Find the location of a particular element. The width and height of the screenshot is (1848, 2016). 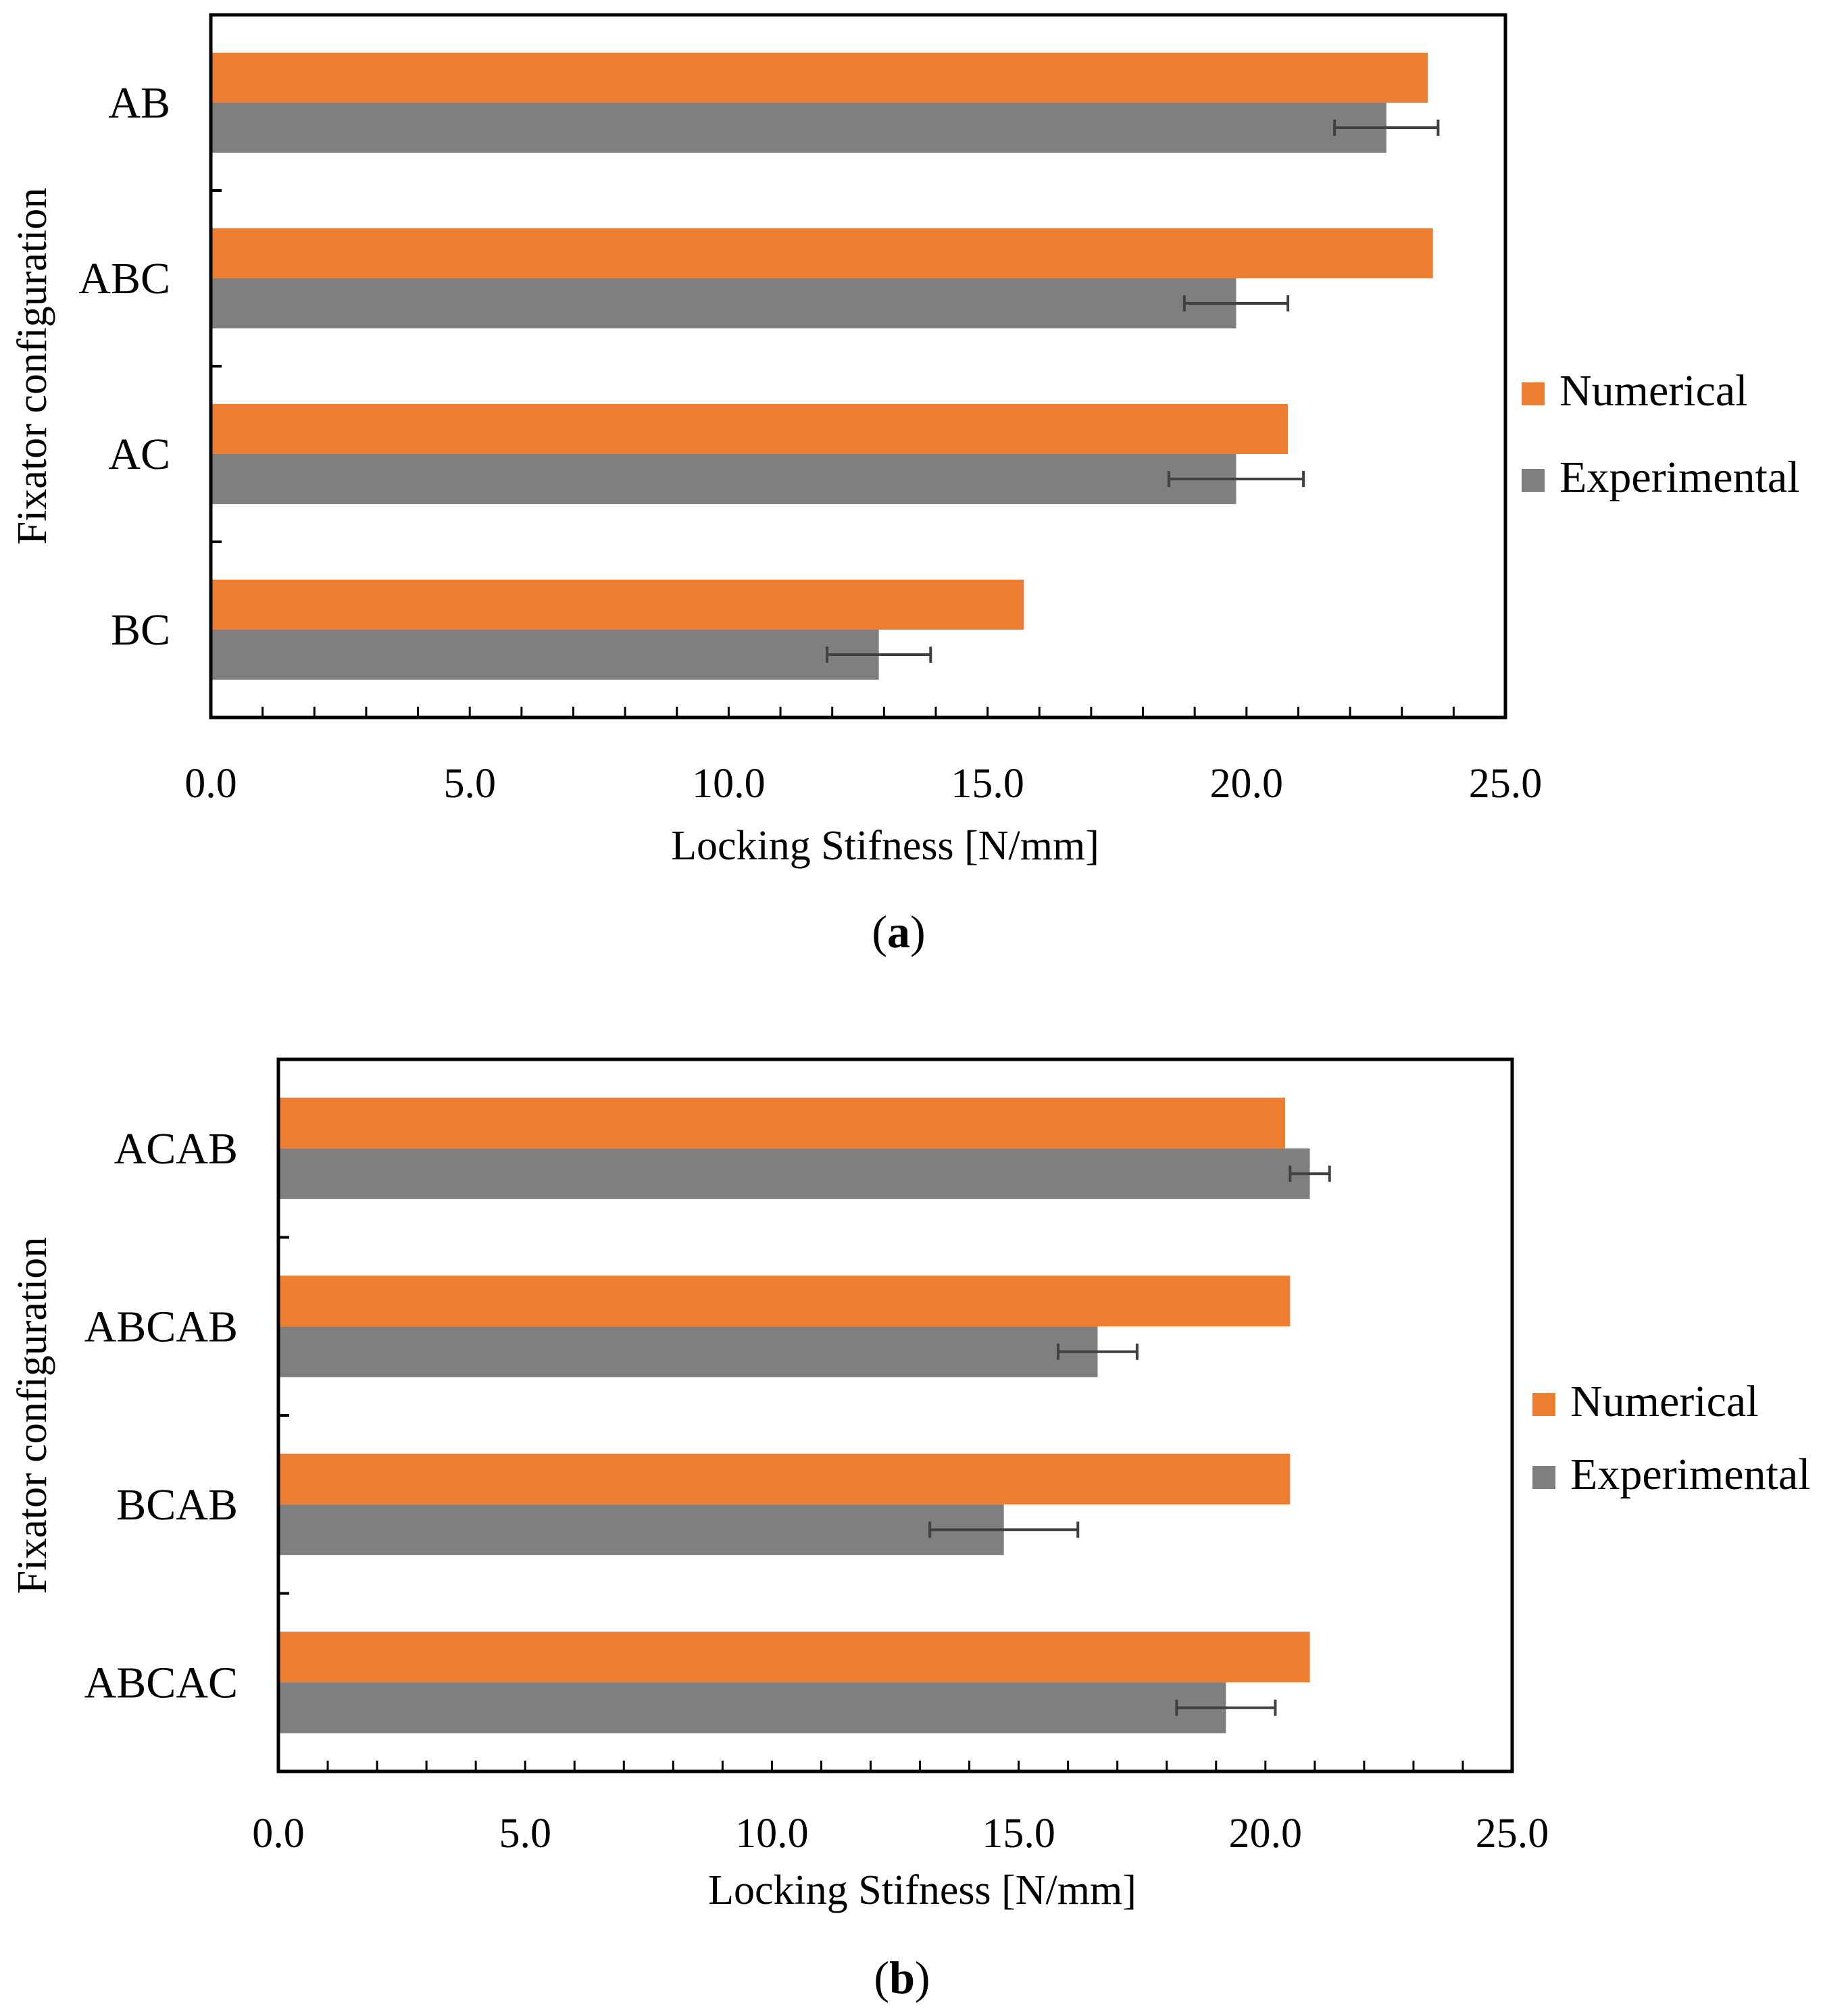

bar-numerical-acab is located at coordinates (782, 1123).